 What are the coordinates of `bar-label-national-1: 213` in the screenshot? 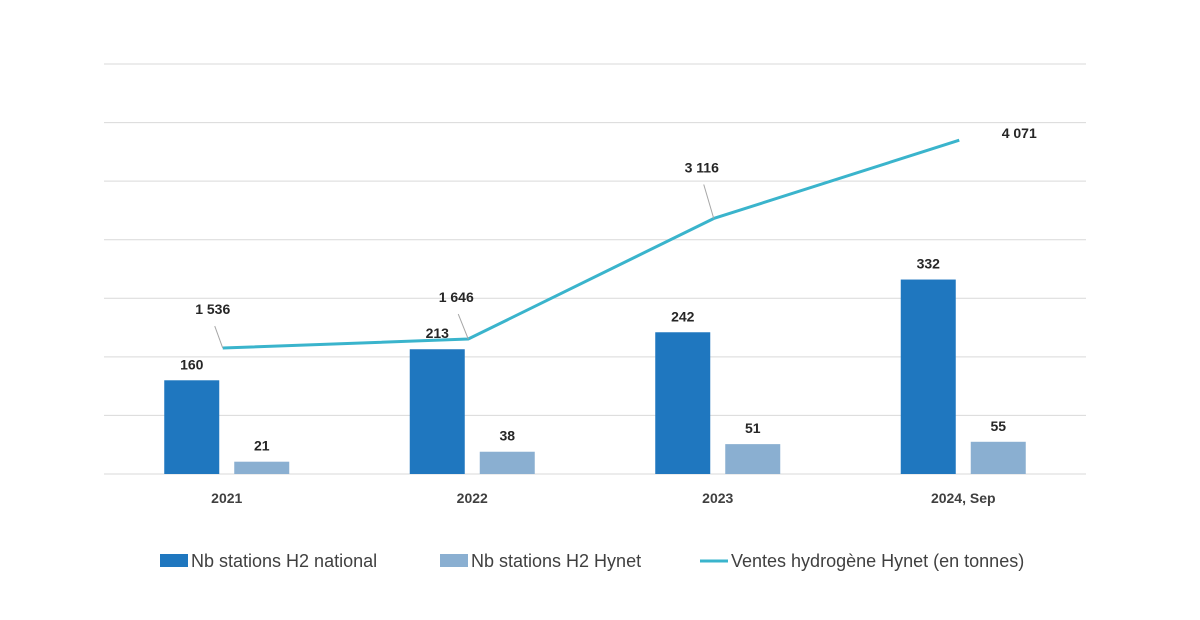 It's located at (438, 333).